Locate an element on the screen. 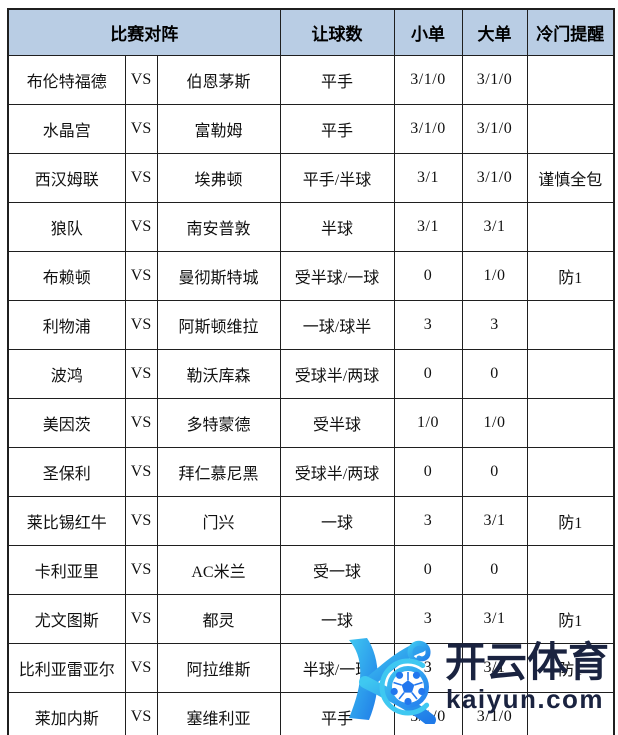 Image resolution: width=618 pixels, height=735 pixels. away-team-cell: 埃弗顿 is located at coordinates (218, 178).